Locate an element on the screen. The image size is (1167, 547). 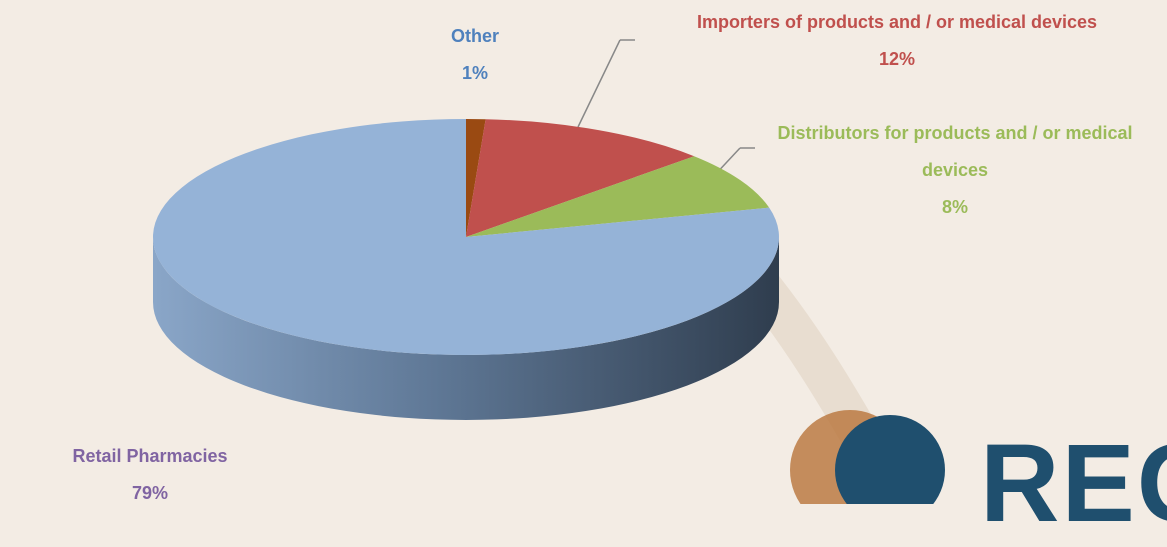
value-label: 79% is located at coordinates (150, 493).